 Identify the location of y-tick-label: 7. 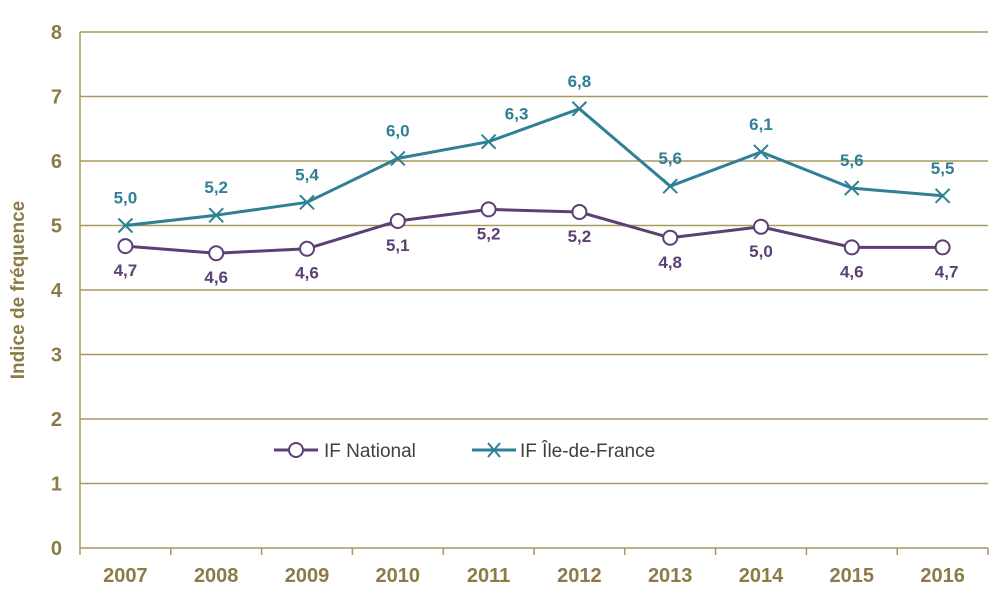
(56, 98).